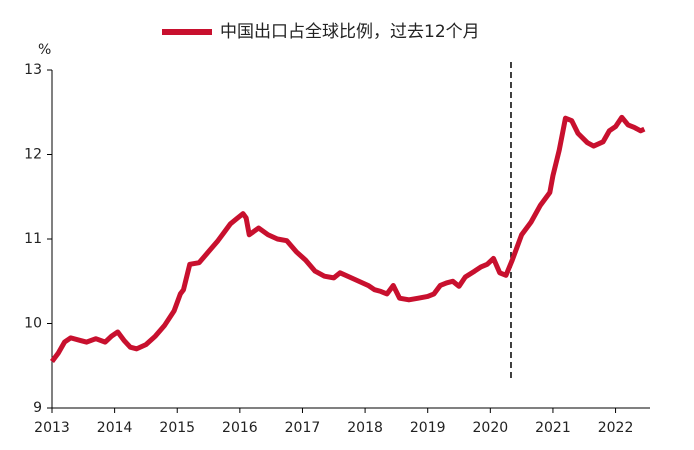  Describe the element at coordinates (37, 408) in the screenshot. I see `y-tick-label: 9` at that location.